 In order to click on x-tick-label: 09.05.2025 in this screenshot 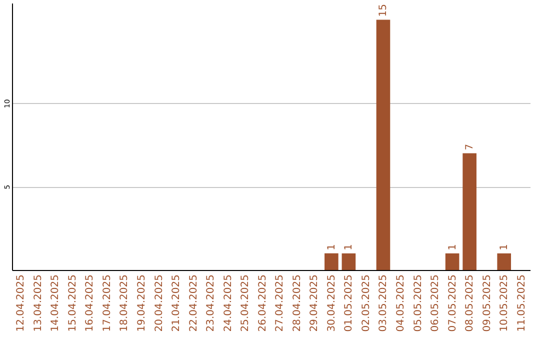, I will do `click(487, 303)`.